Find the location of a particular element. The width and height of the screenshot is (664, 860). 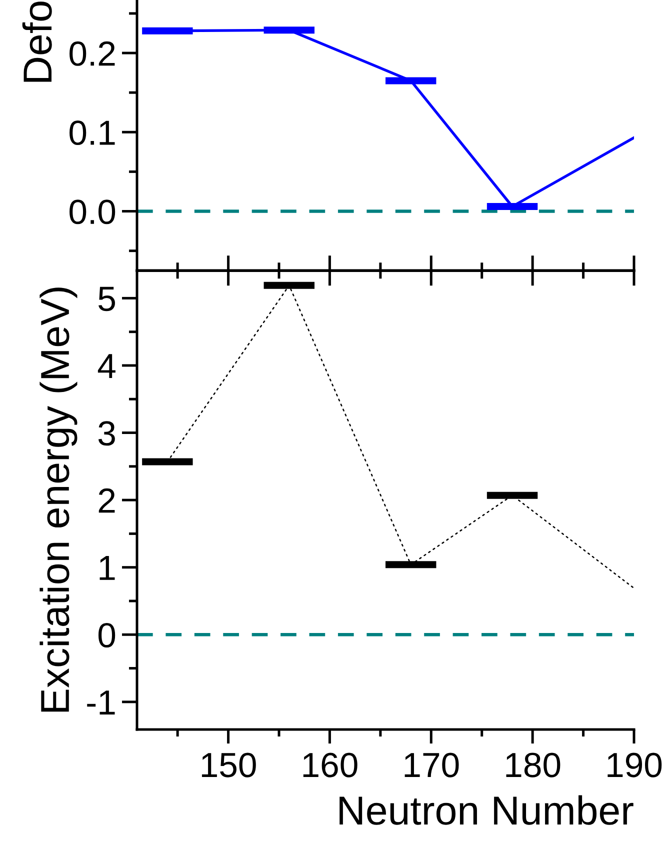

y-tick-label: 0.1 is located at coordinates (92, 133).